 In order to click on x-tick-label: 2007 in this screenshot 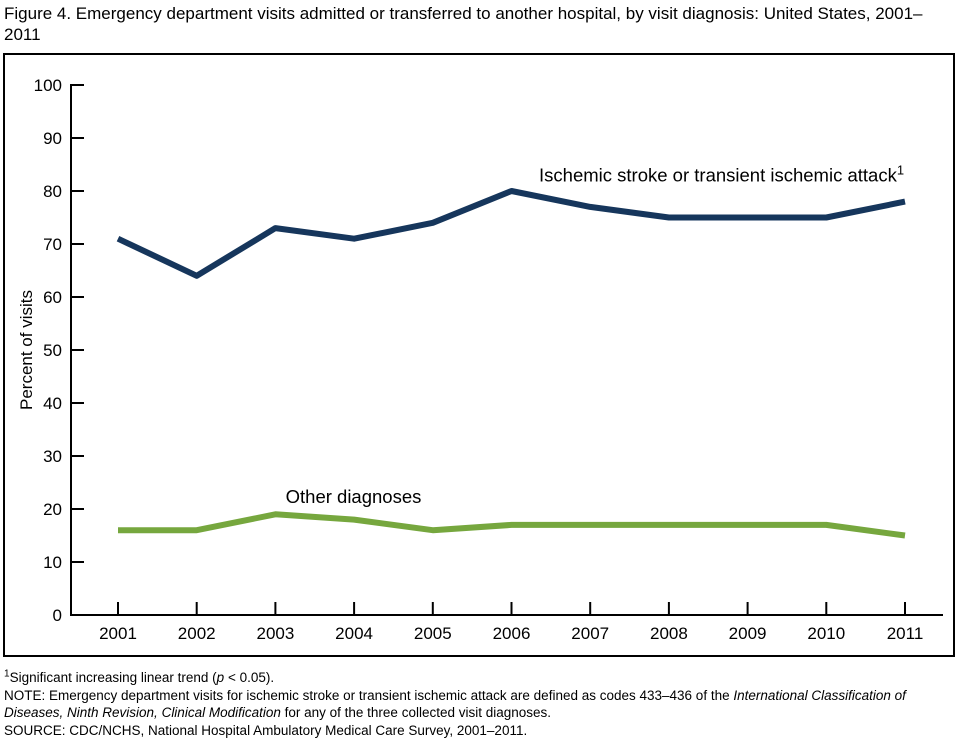, I will do `click(590, 633)`.